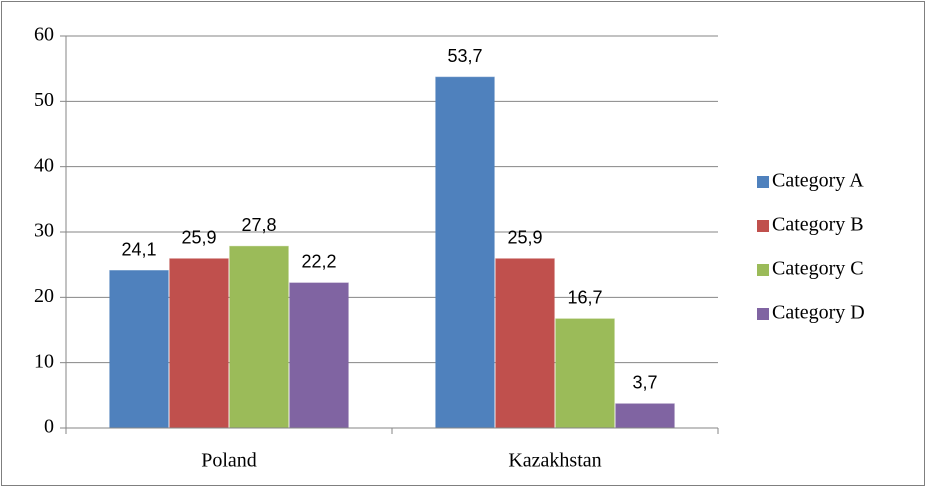 The height and width of the screenshot is (488, 927). I want to click on y-tick-label: 40, so click(44, 165).